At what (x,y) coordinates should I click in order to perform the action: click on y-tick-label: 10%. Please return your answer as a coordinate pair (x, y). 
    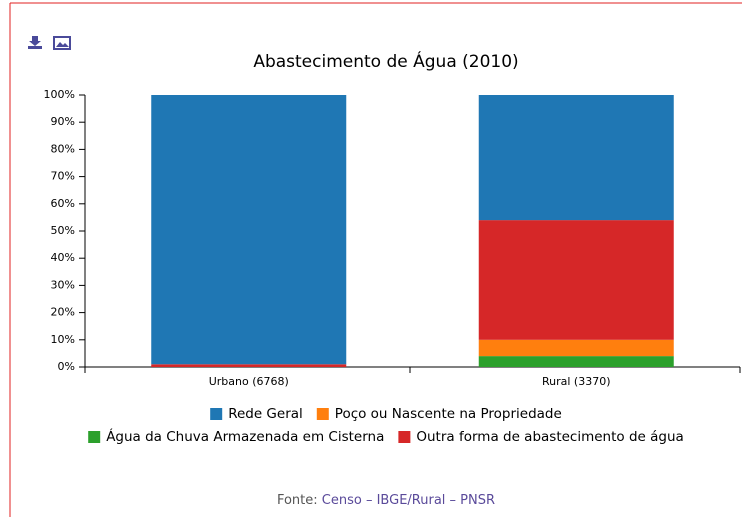
    Looking at the image, I should click on (63, 339).